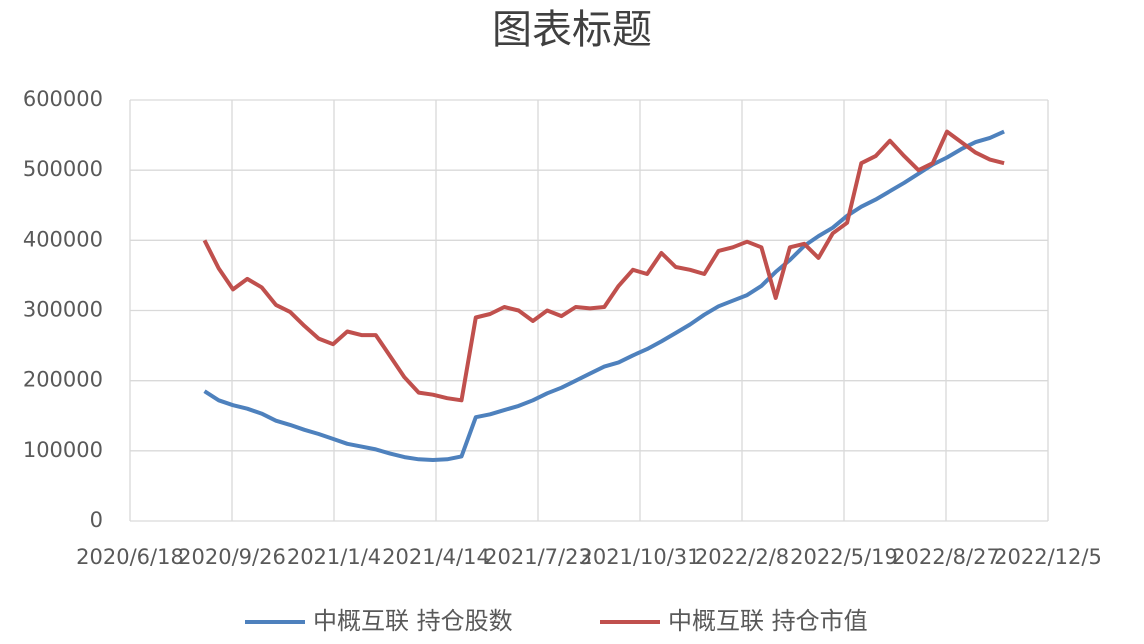  I want to click on x-tick-label: 2022/5/19, so click(844, 557).